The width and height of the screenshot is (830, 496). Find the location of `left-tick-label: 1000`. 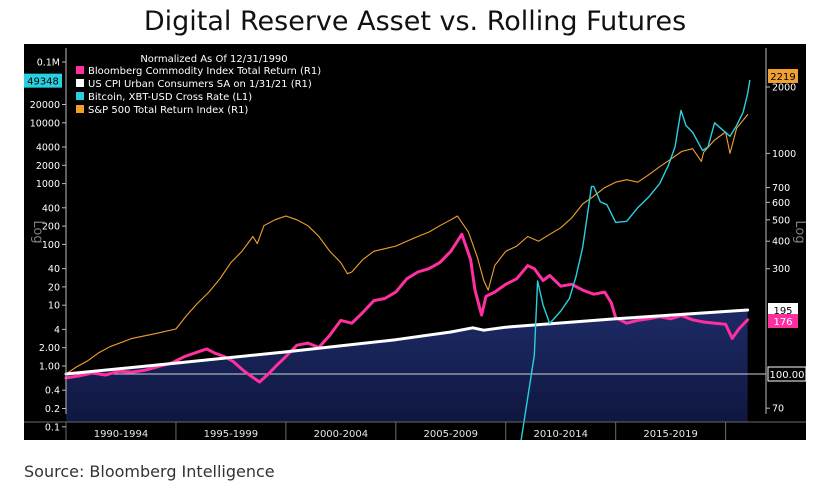

left-tick-label: 1000 is located at coordinates (48, 184).